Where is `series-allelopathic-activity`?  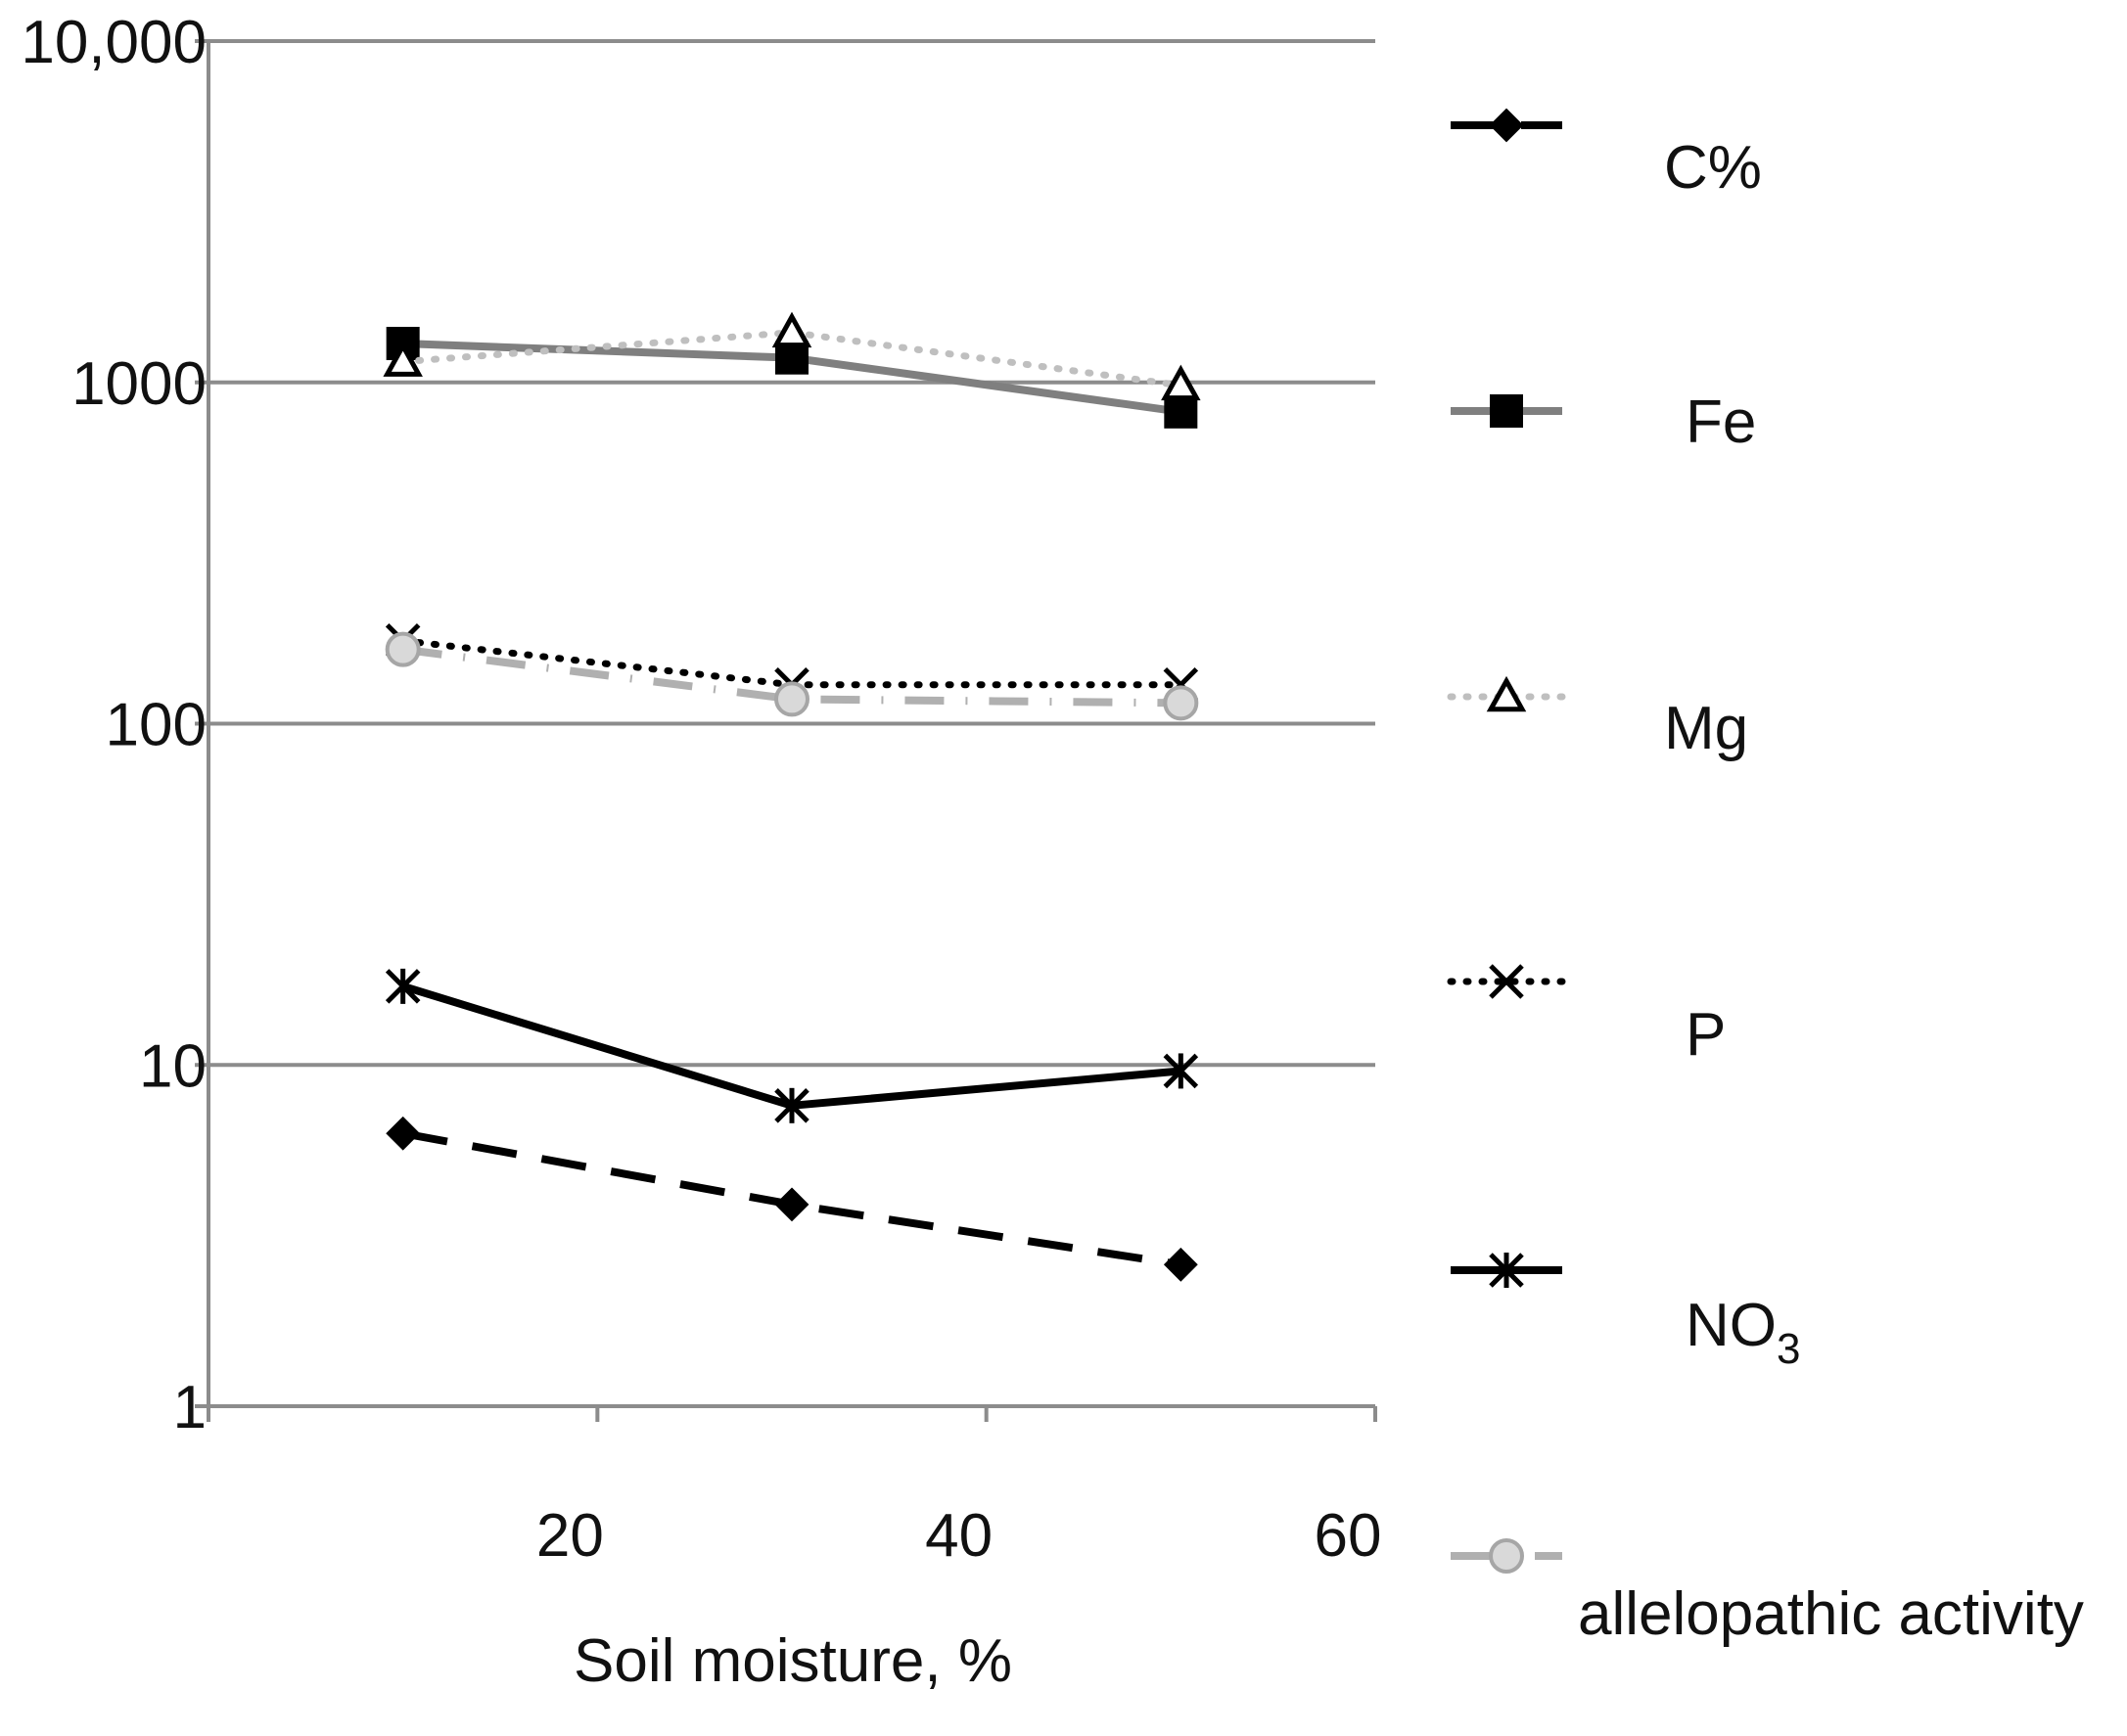
series-allelopathic-activity is located at coordinates (792, 676).